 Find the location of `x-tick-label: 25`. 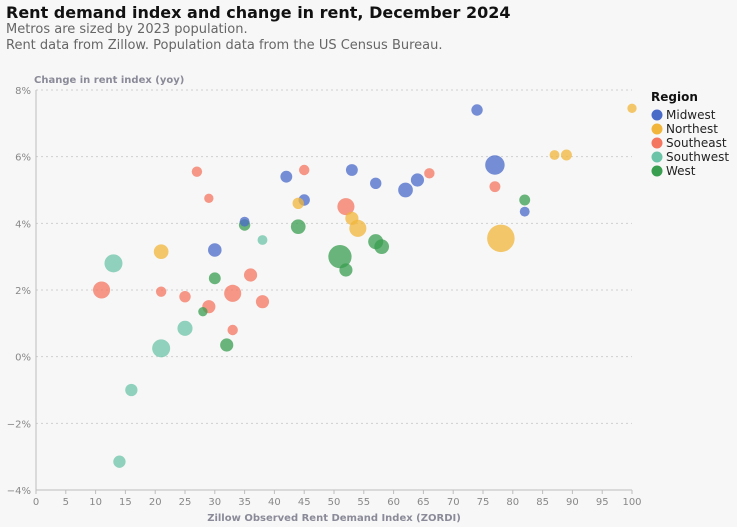

x-tick-label: 25 is located at coordinates (185, 502).